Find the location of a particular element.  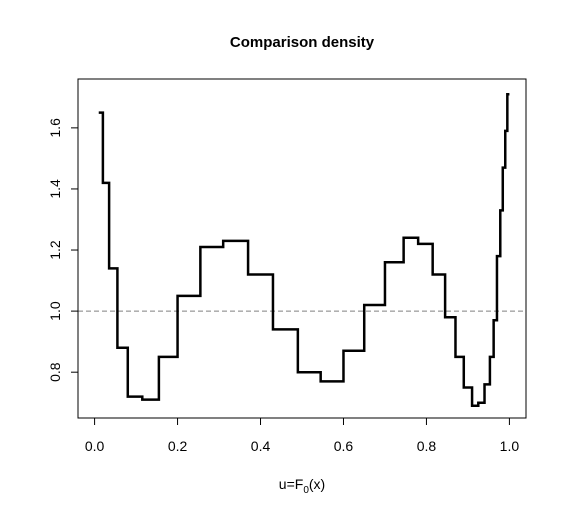

x-tick-label: 0.6 is located at coordinates (344, 446).